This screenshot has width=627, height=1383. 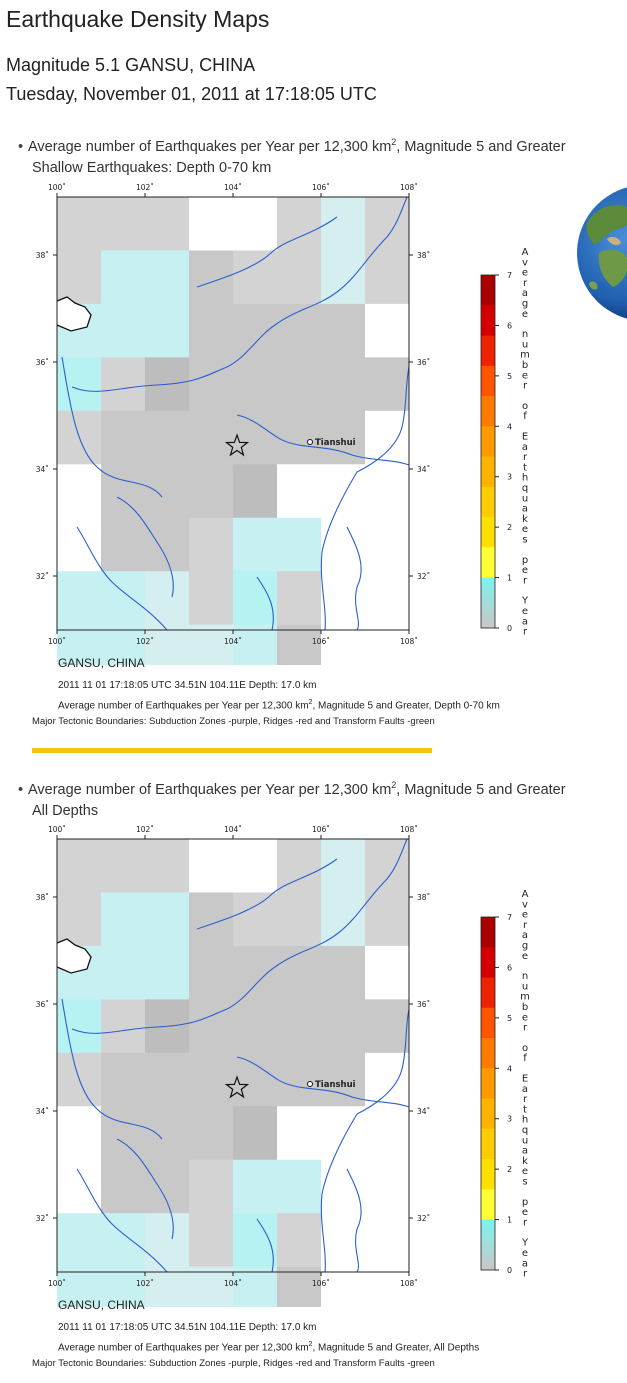 What do you see at coordinates (525, 344) in the screenshot?
I see `legend-title-char: u` at bounding box center [525, 344].